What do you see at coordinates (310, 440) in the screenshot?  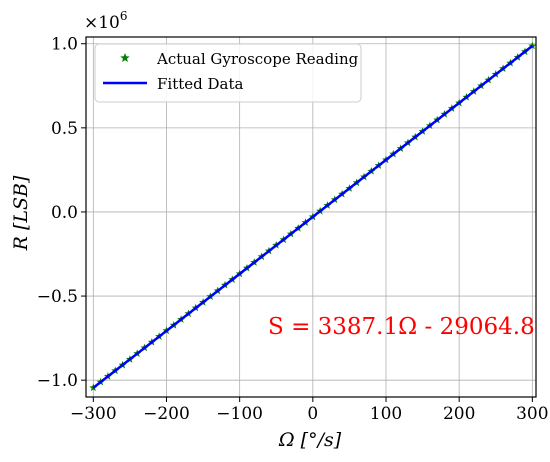 I see `x-axis-label: Ω [°/s]` at bounding box center [310, 440].